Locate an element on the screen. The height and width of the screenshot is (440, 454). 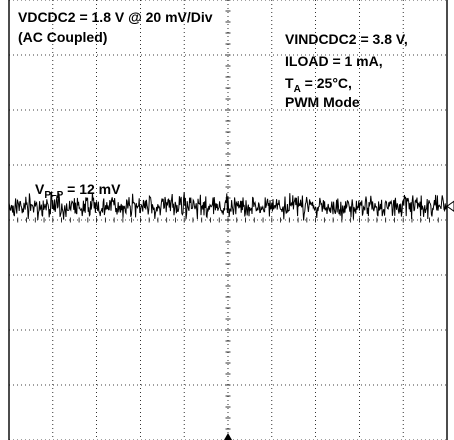
temperature-value: = 25°C, is located at coordinates (326, 83).